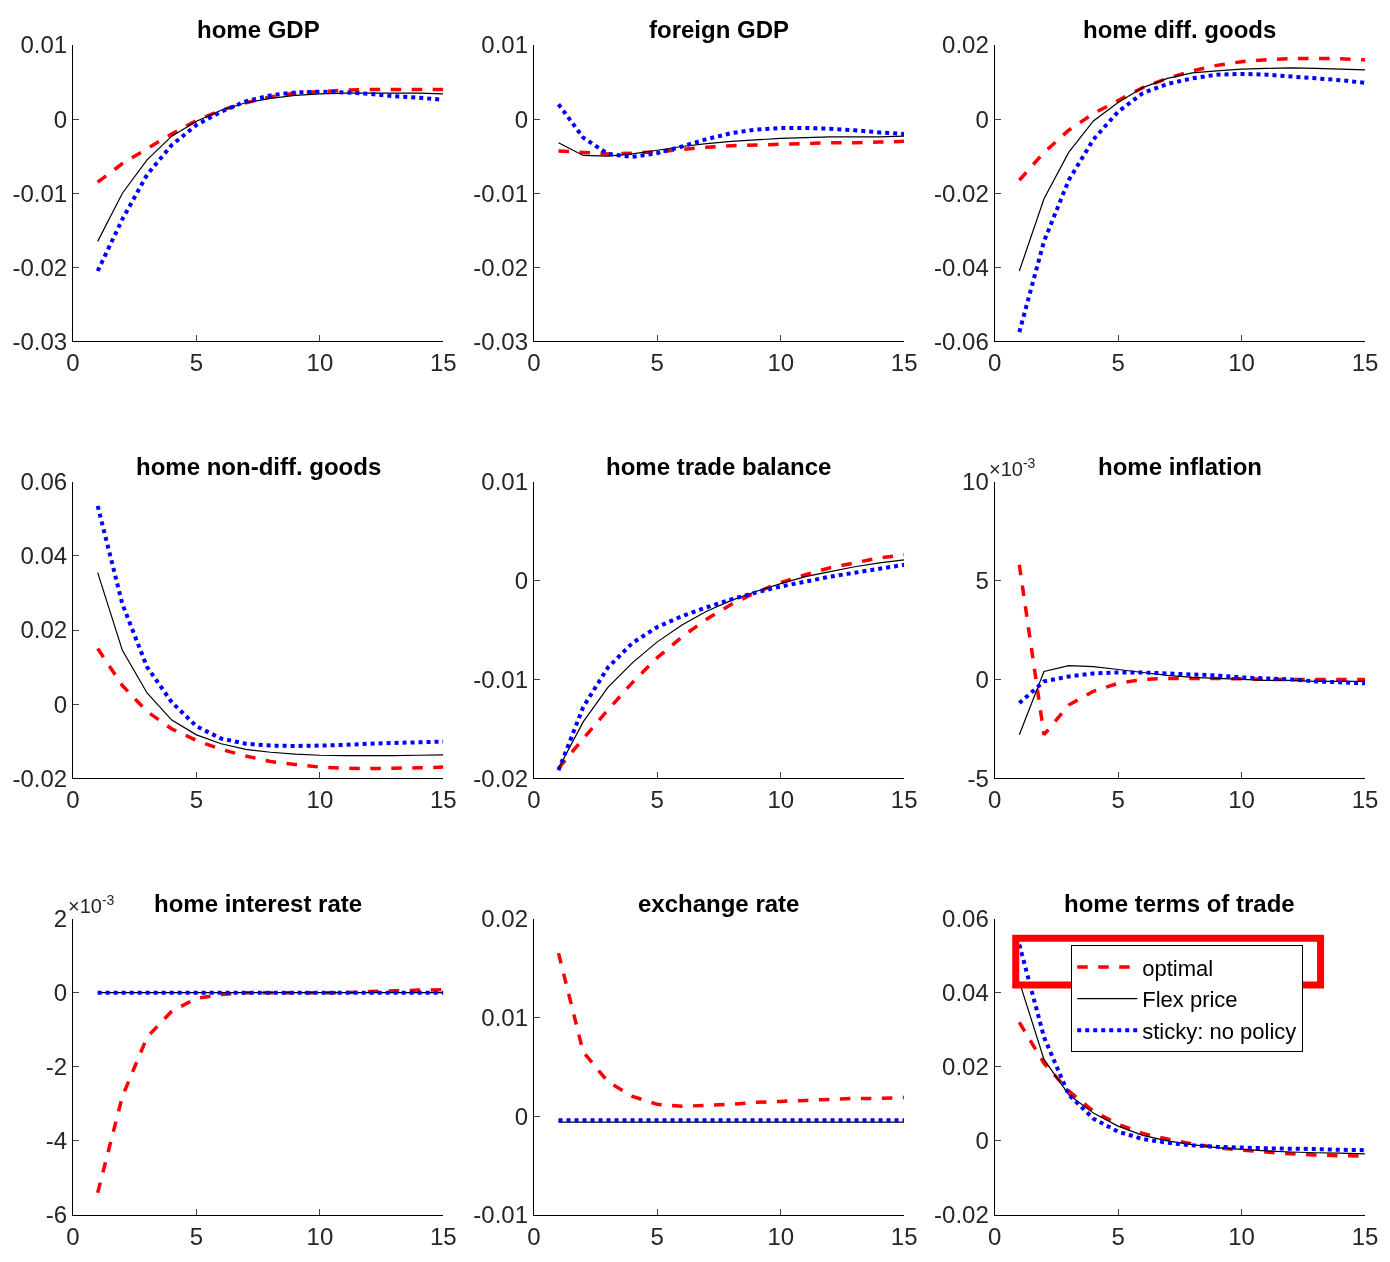 This screenshot has width=1390, height=1262. Describe the element at coordinates (56, 1141) in the screenshot. I see `y-tick-label: -4` at that location.